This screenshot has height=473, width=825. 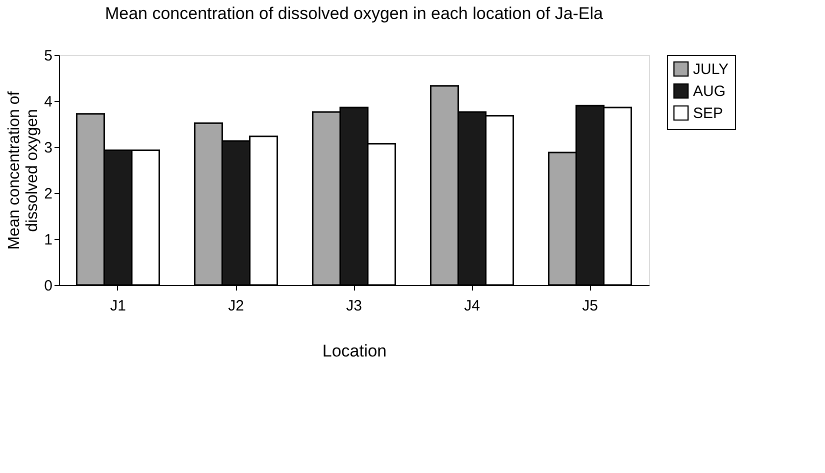 What do you see at coordinates (118, 306) in the screenshot?
I see `x-tick-label: J1` at bounding box center [118, 306].